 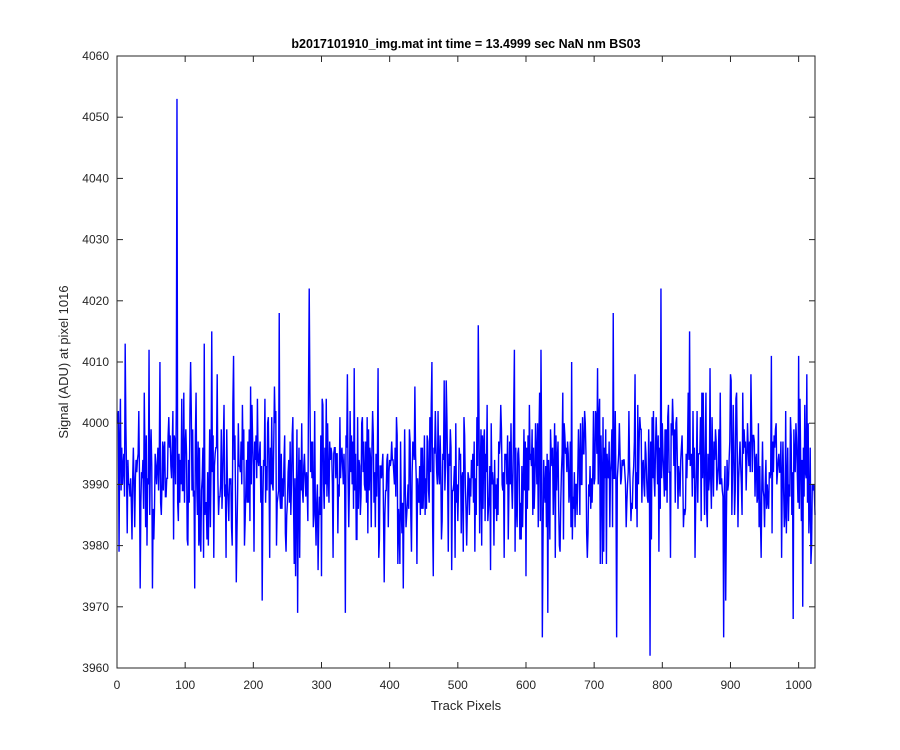 What do you see at coordinates (321, 685) in the screenshot?
I see `x-tick-label: 300` at bounding box center [321, 685].